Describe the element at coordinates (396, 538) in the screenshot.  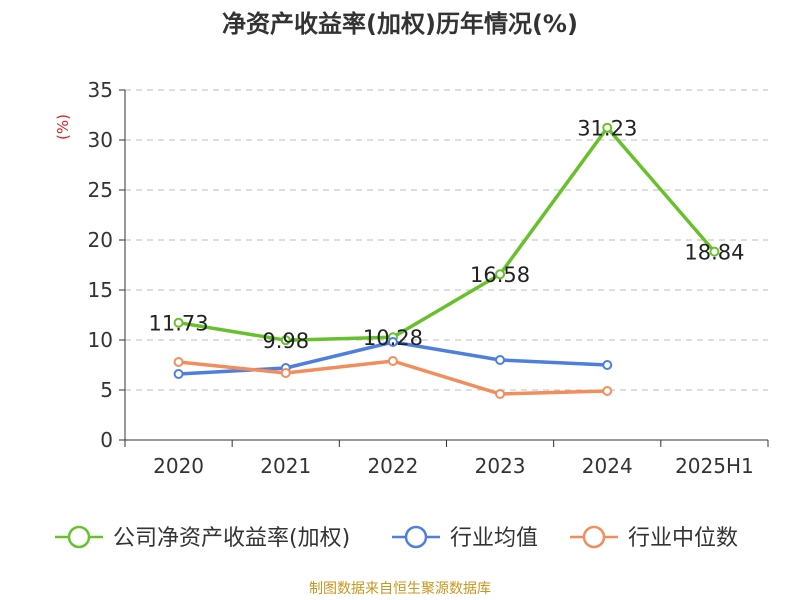
I see `legend: 公司净资产收益率(加权) 行业均值 行业中位数` at that location.